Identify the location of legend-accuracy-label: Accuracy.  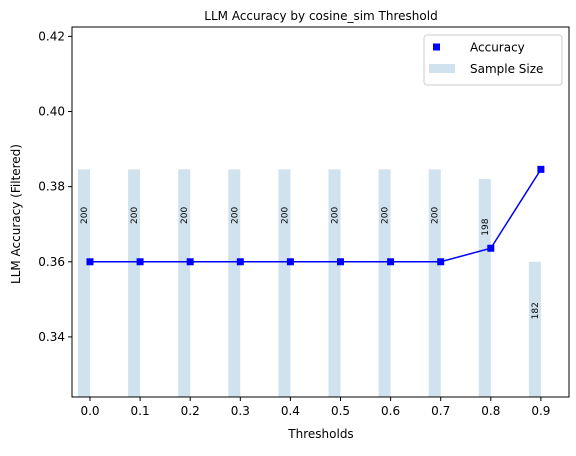
(497, 48).